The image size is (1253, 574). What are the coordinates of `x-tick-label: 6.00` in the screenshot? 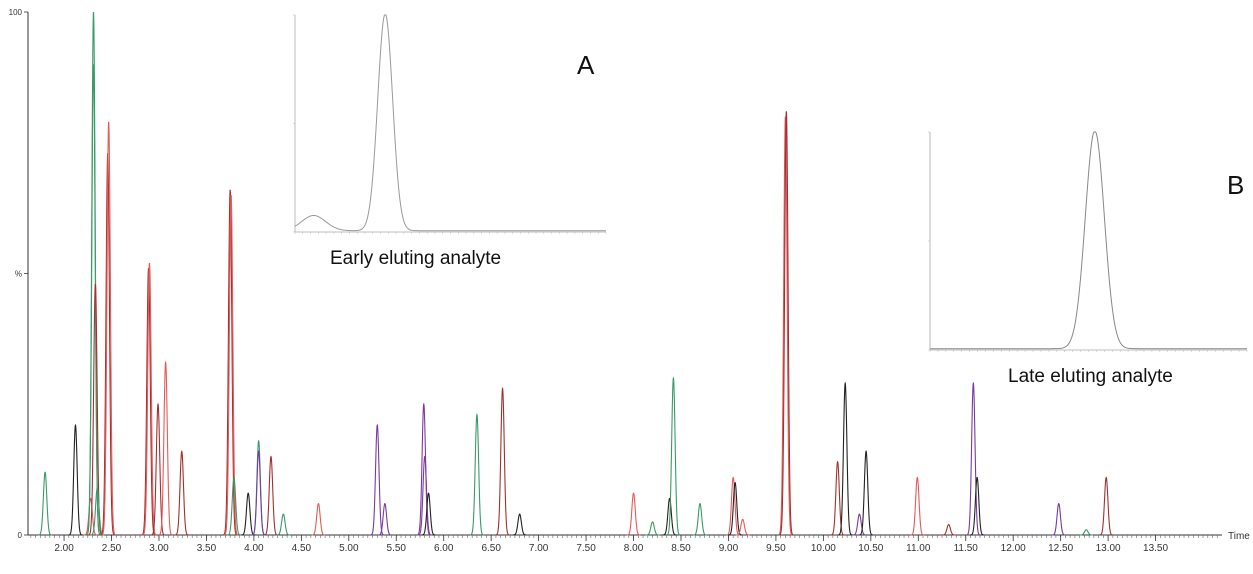 It's located at (444, 548).